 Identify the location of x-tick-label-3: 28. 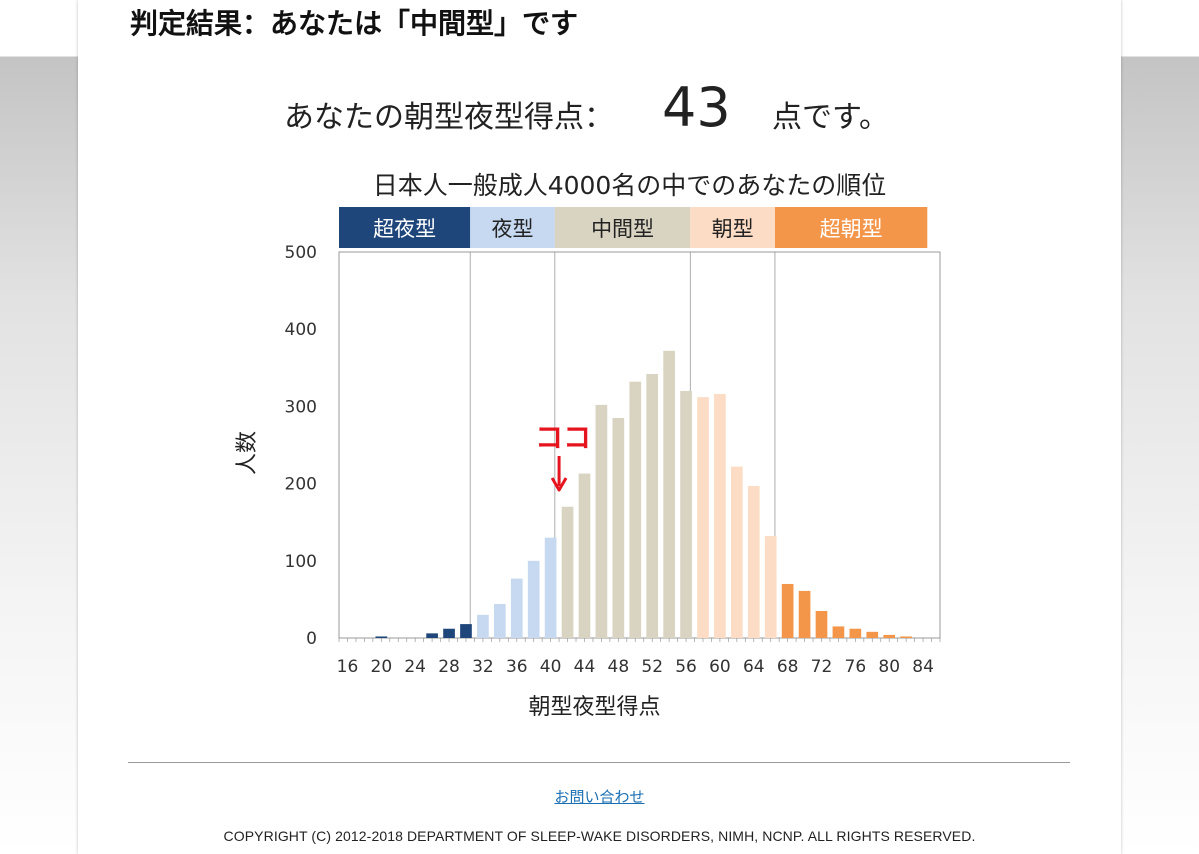
(449, 667).